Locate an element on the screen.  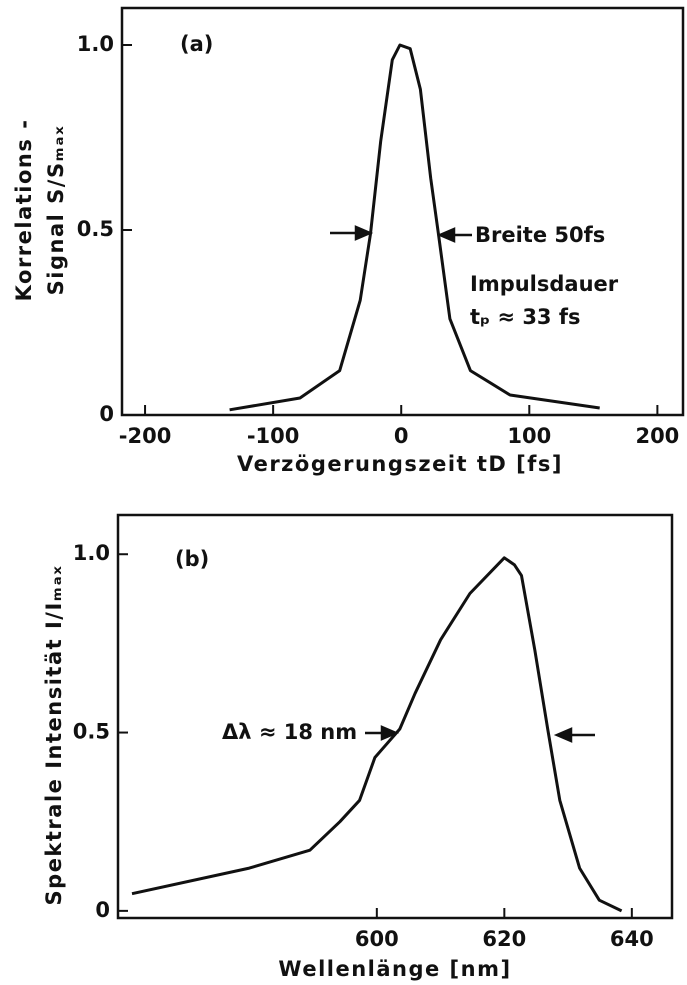
x-axis-label: Verzögerungszeit tD [fs] is located at coordinates (400, 464).